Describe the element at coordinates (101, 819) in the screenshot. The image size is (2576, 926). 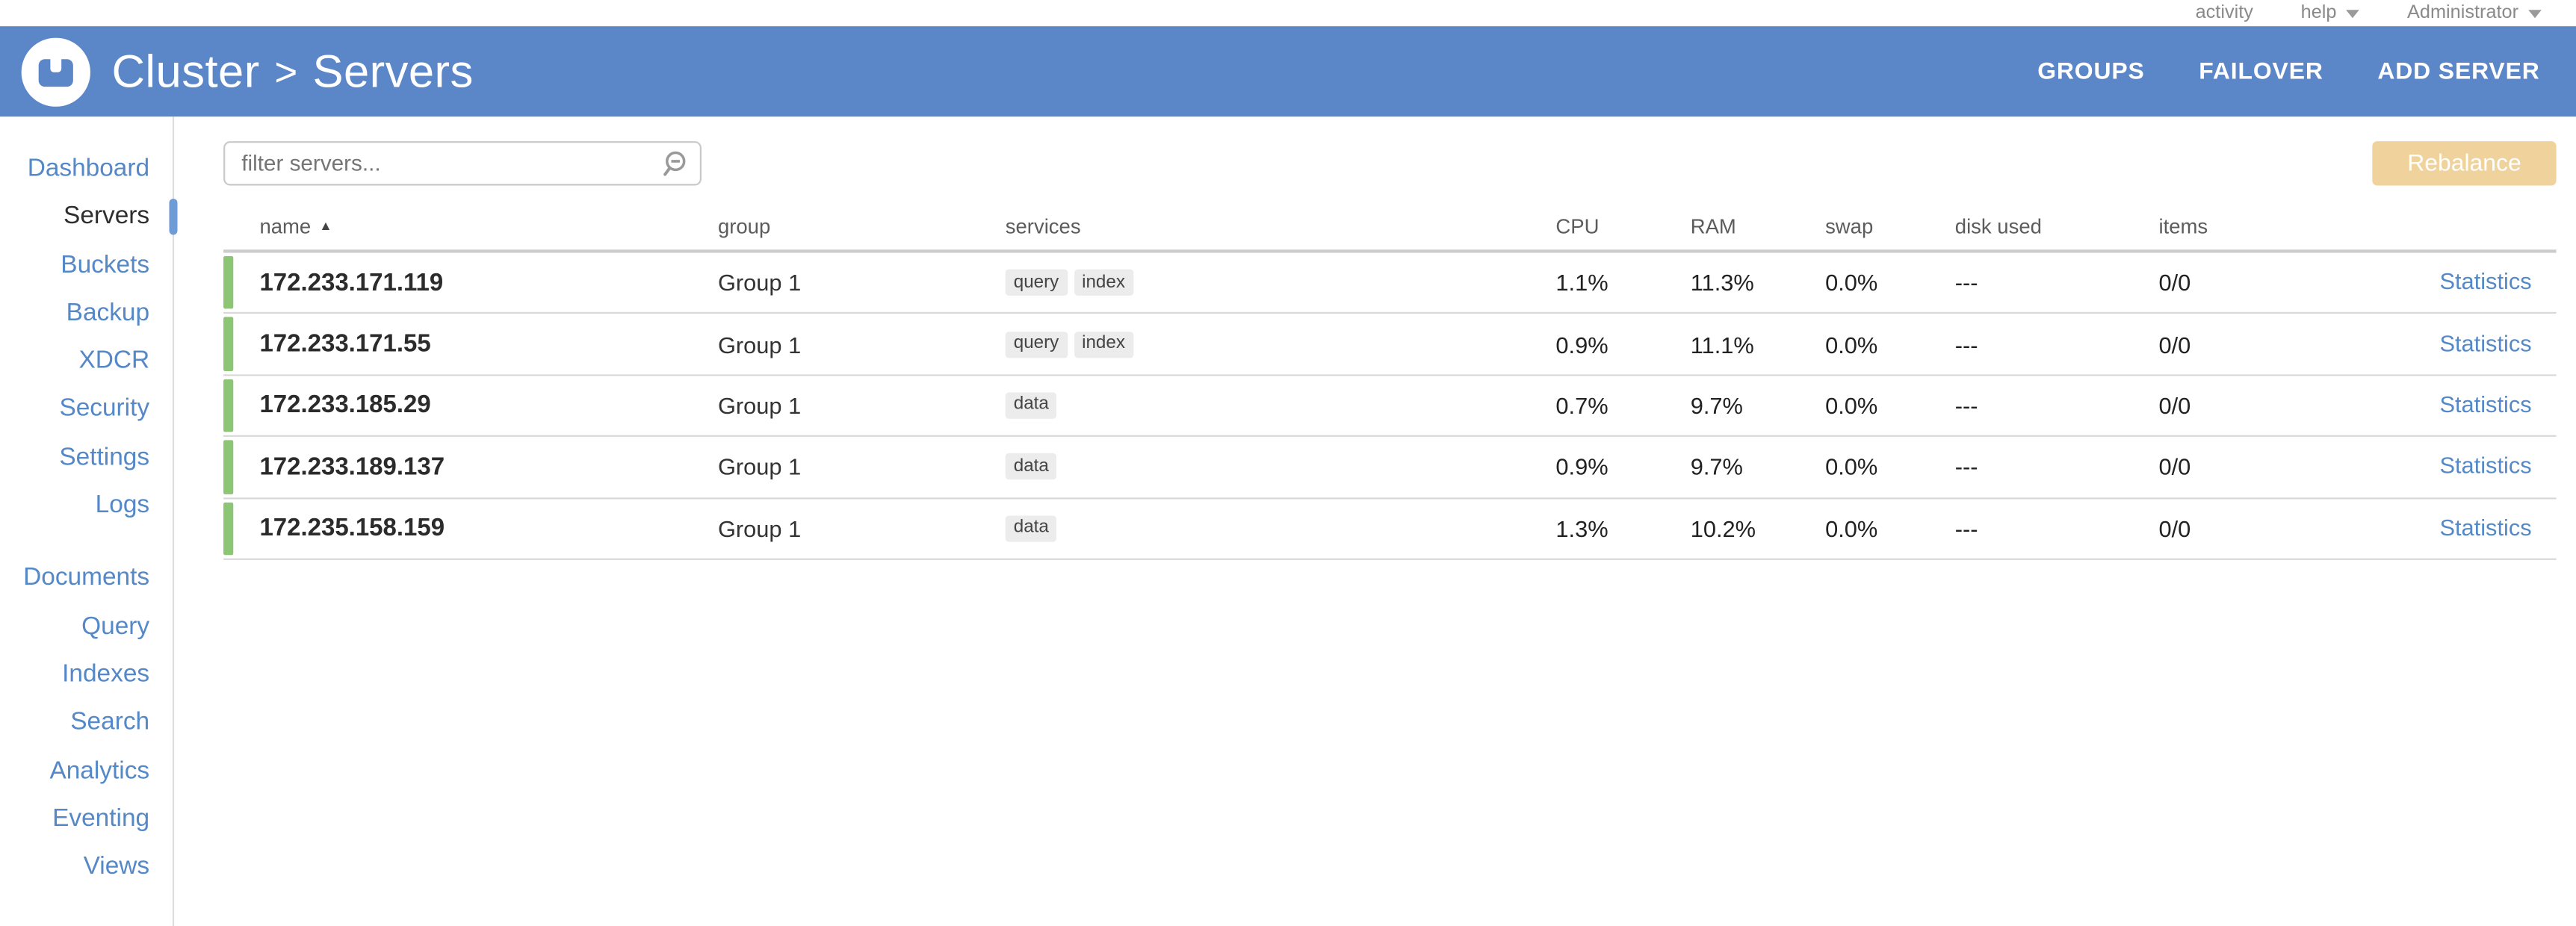
I see `sidebar-item-label: Eventing` at that location.